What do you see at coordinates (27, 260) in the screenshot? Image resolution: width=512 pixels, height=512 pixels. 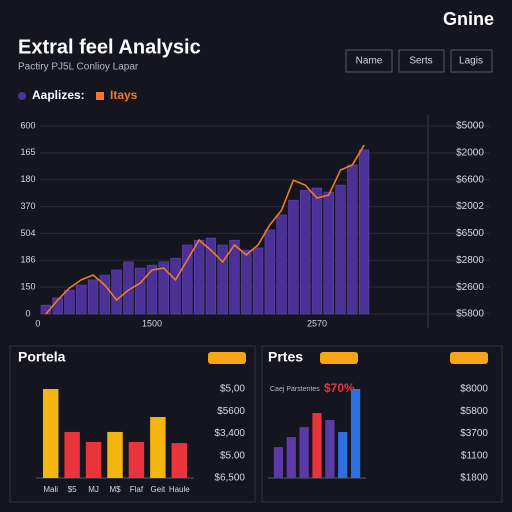 I see `y-tick-label: 186` at bounding box center [27, 260].